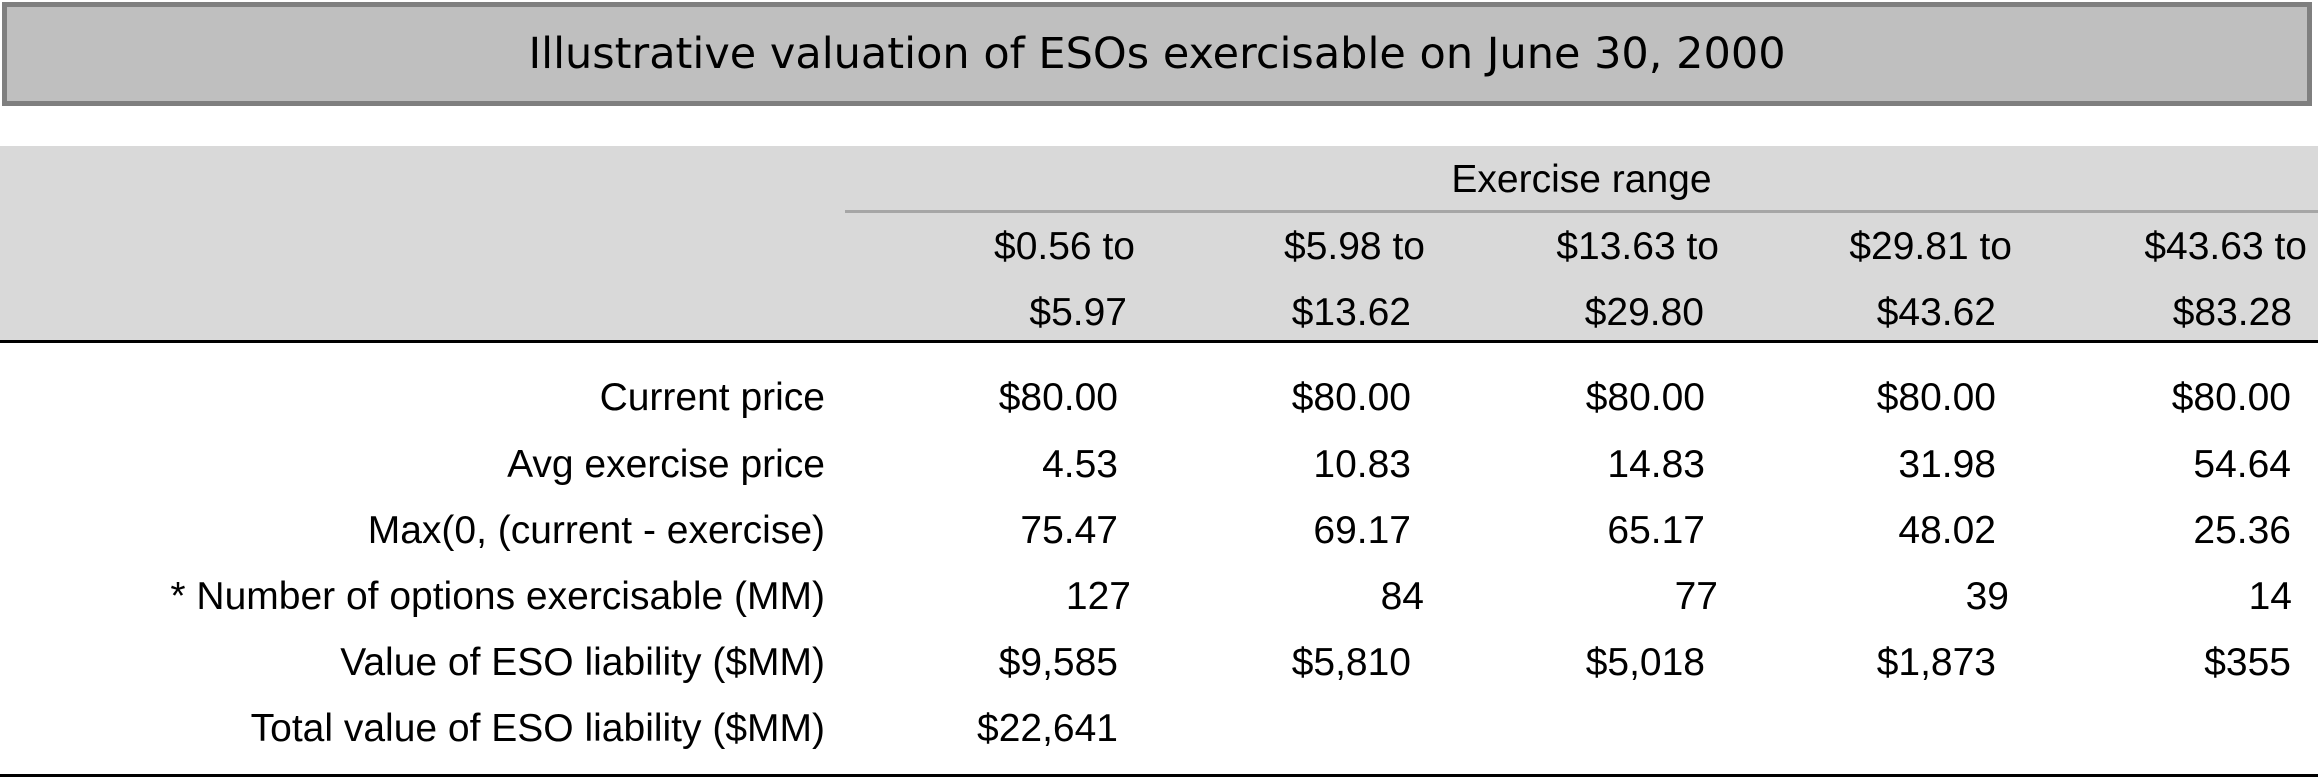 Image resolution: width=2318 pixels, height=781 pixels. Describe the element at coordinates (1080, 464) in the screenshot. I see `table-cell: 4.53` at that location.